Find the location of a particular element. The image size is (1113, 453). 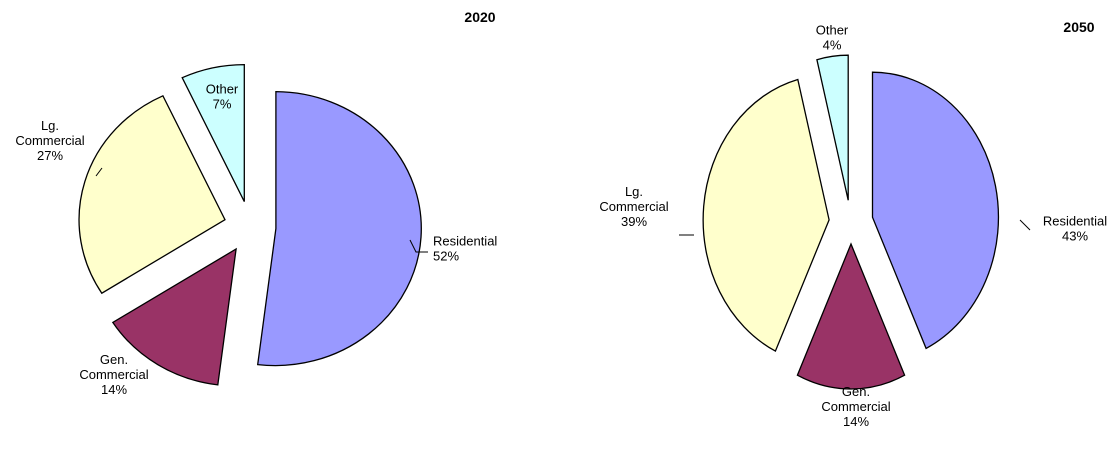

data-label-gen-commercial-2050: Gen. Commercial 14% is located at coordinates (855, 406).